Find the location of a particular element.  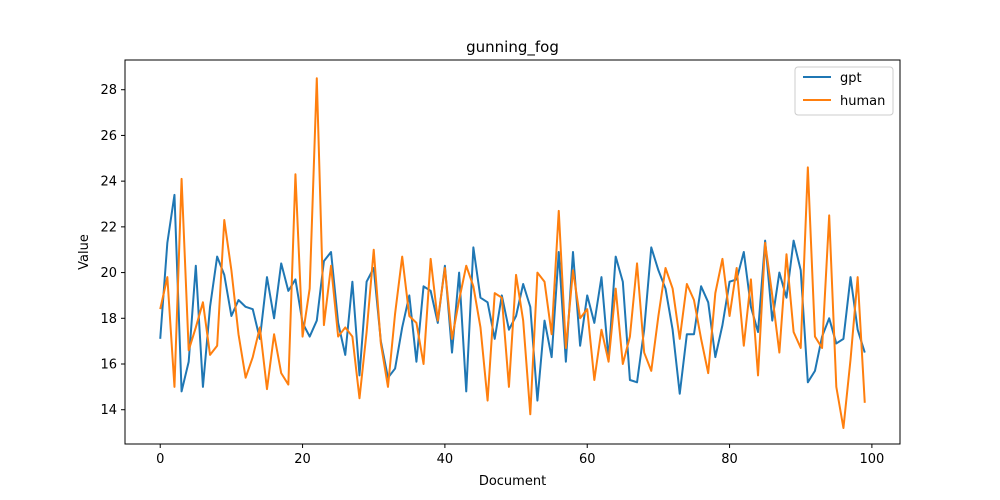

y-tick-label: 18 is located at coordinates (108, 319).